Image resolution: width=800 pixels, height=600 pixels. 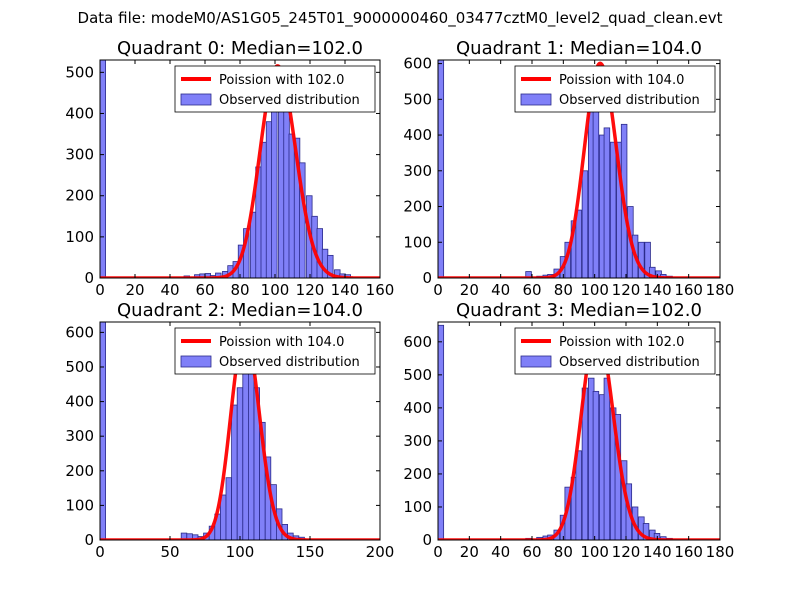 I want to click on subplot-title: Quadrant 1: Median=104.0, so click(x=579, y=48).